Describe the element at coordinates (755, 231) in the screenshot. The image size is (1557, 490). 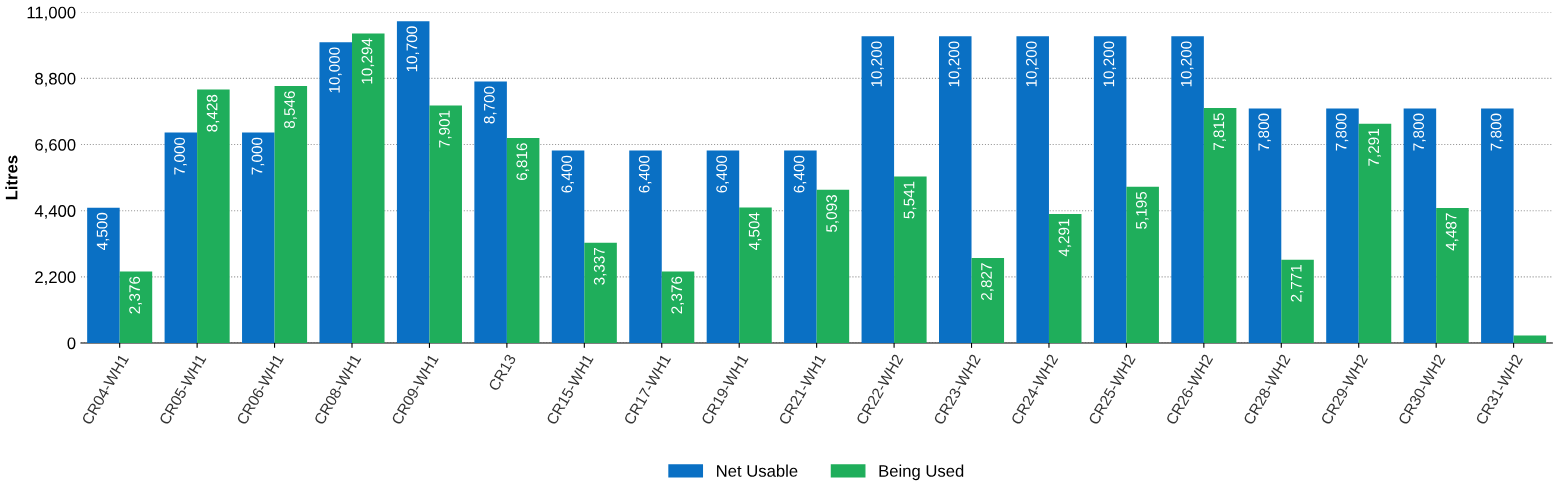
I see `data-label: 4,504` at that location.